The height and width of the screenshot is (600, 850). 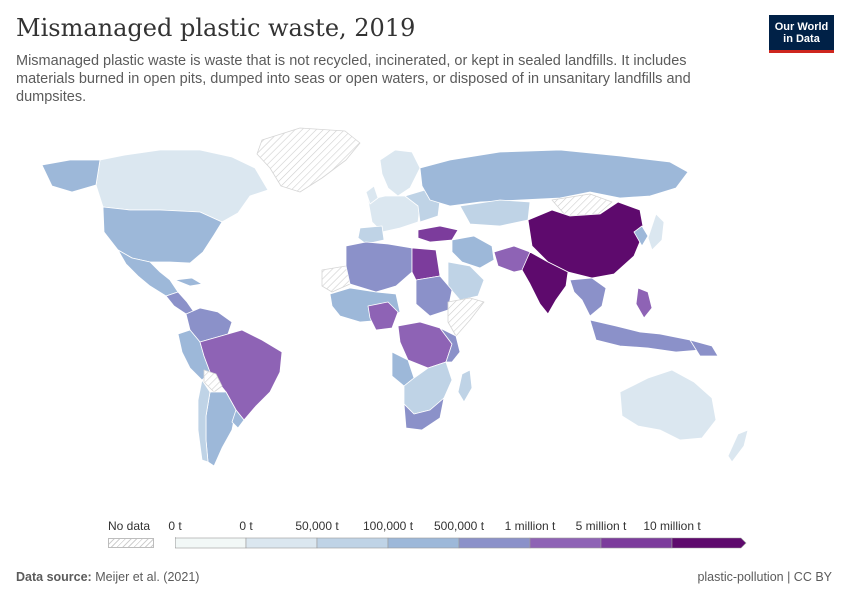 I want to click on region-uruguay, so click(x=238, y=419).